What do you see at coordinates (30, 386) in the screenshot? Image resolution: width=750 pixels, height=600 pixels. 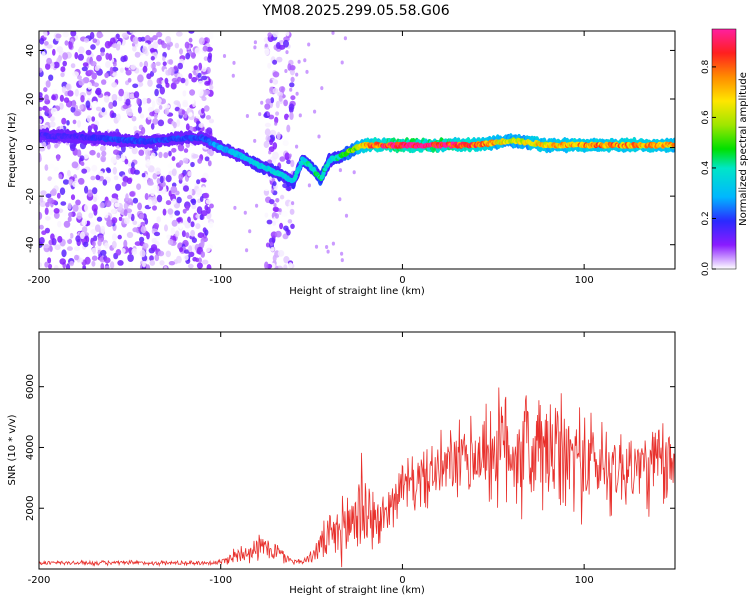 I see `y-tick-label: 6000` at bounding box center [30, 386].